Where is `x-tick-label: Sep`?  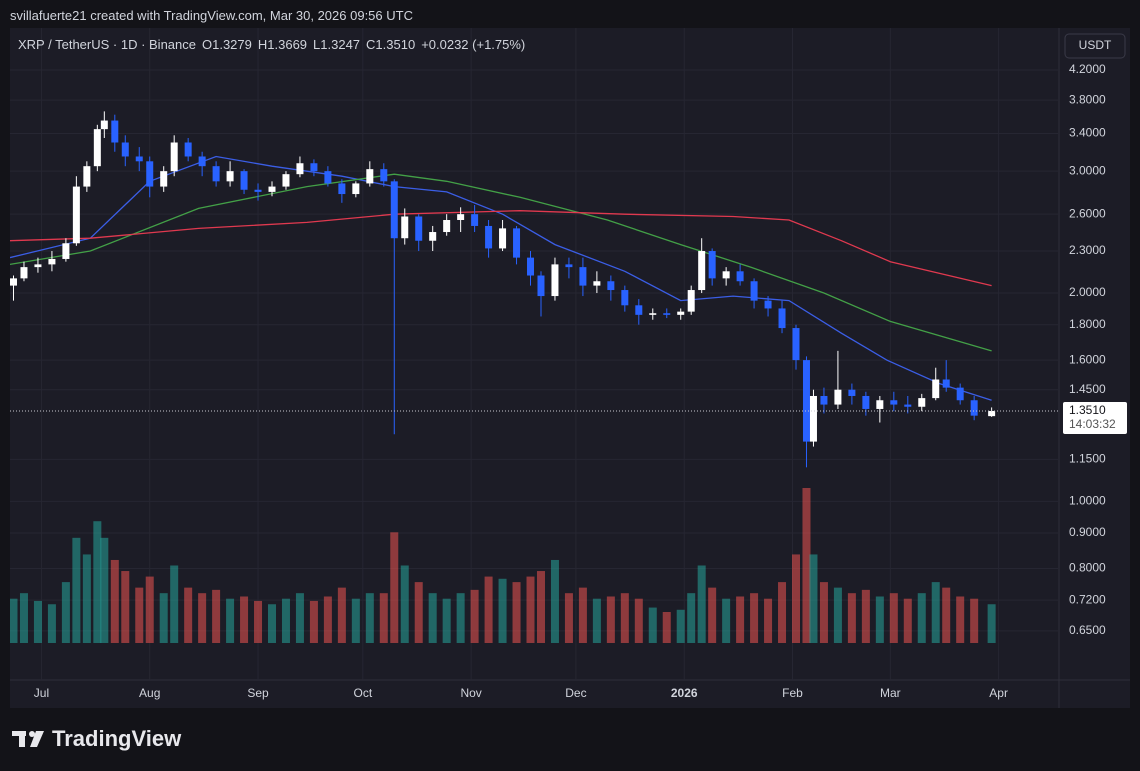
x-tick-label: Sep is located at coordinates (258, 693).